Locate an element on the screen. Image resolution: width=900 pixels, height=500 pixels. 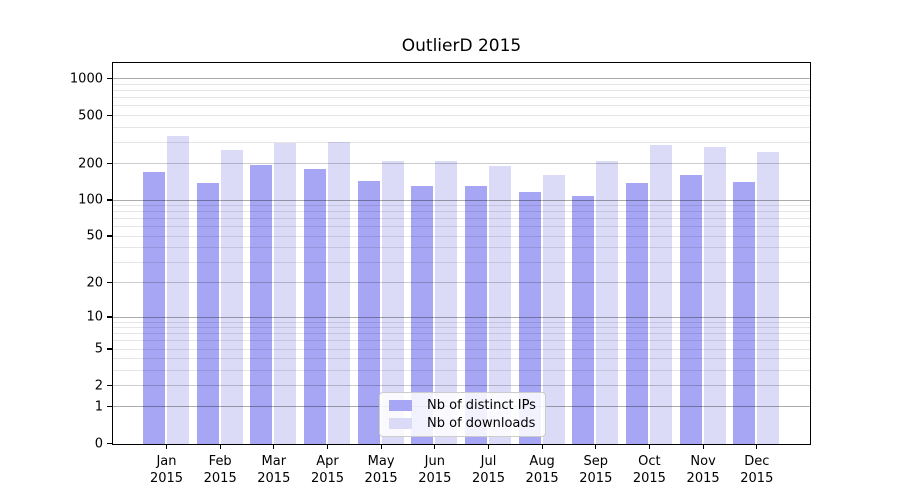
y-tick-label-1: 1 is located at coordinates (98, 407).